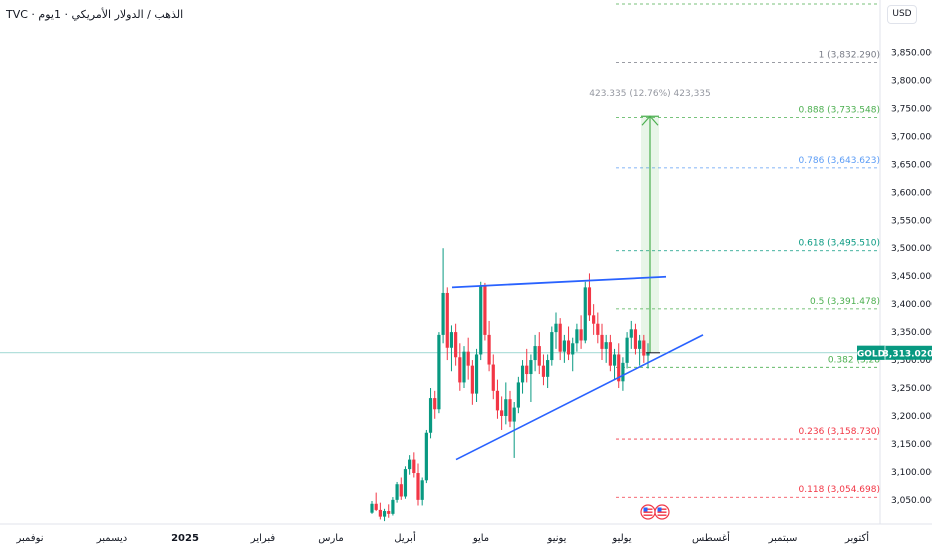 The width and height of the screenshot is (932, 550). I want to click on y-tick-label: 3,100.000, so click(911, 473).